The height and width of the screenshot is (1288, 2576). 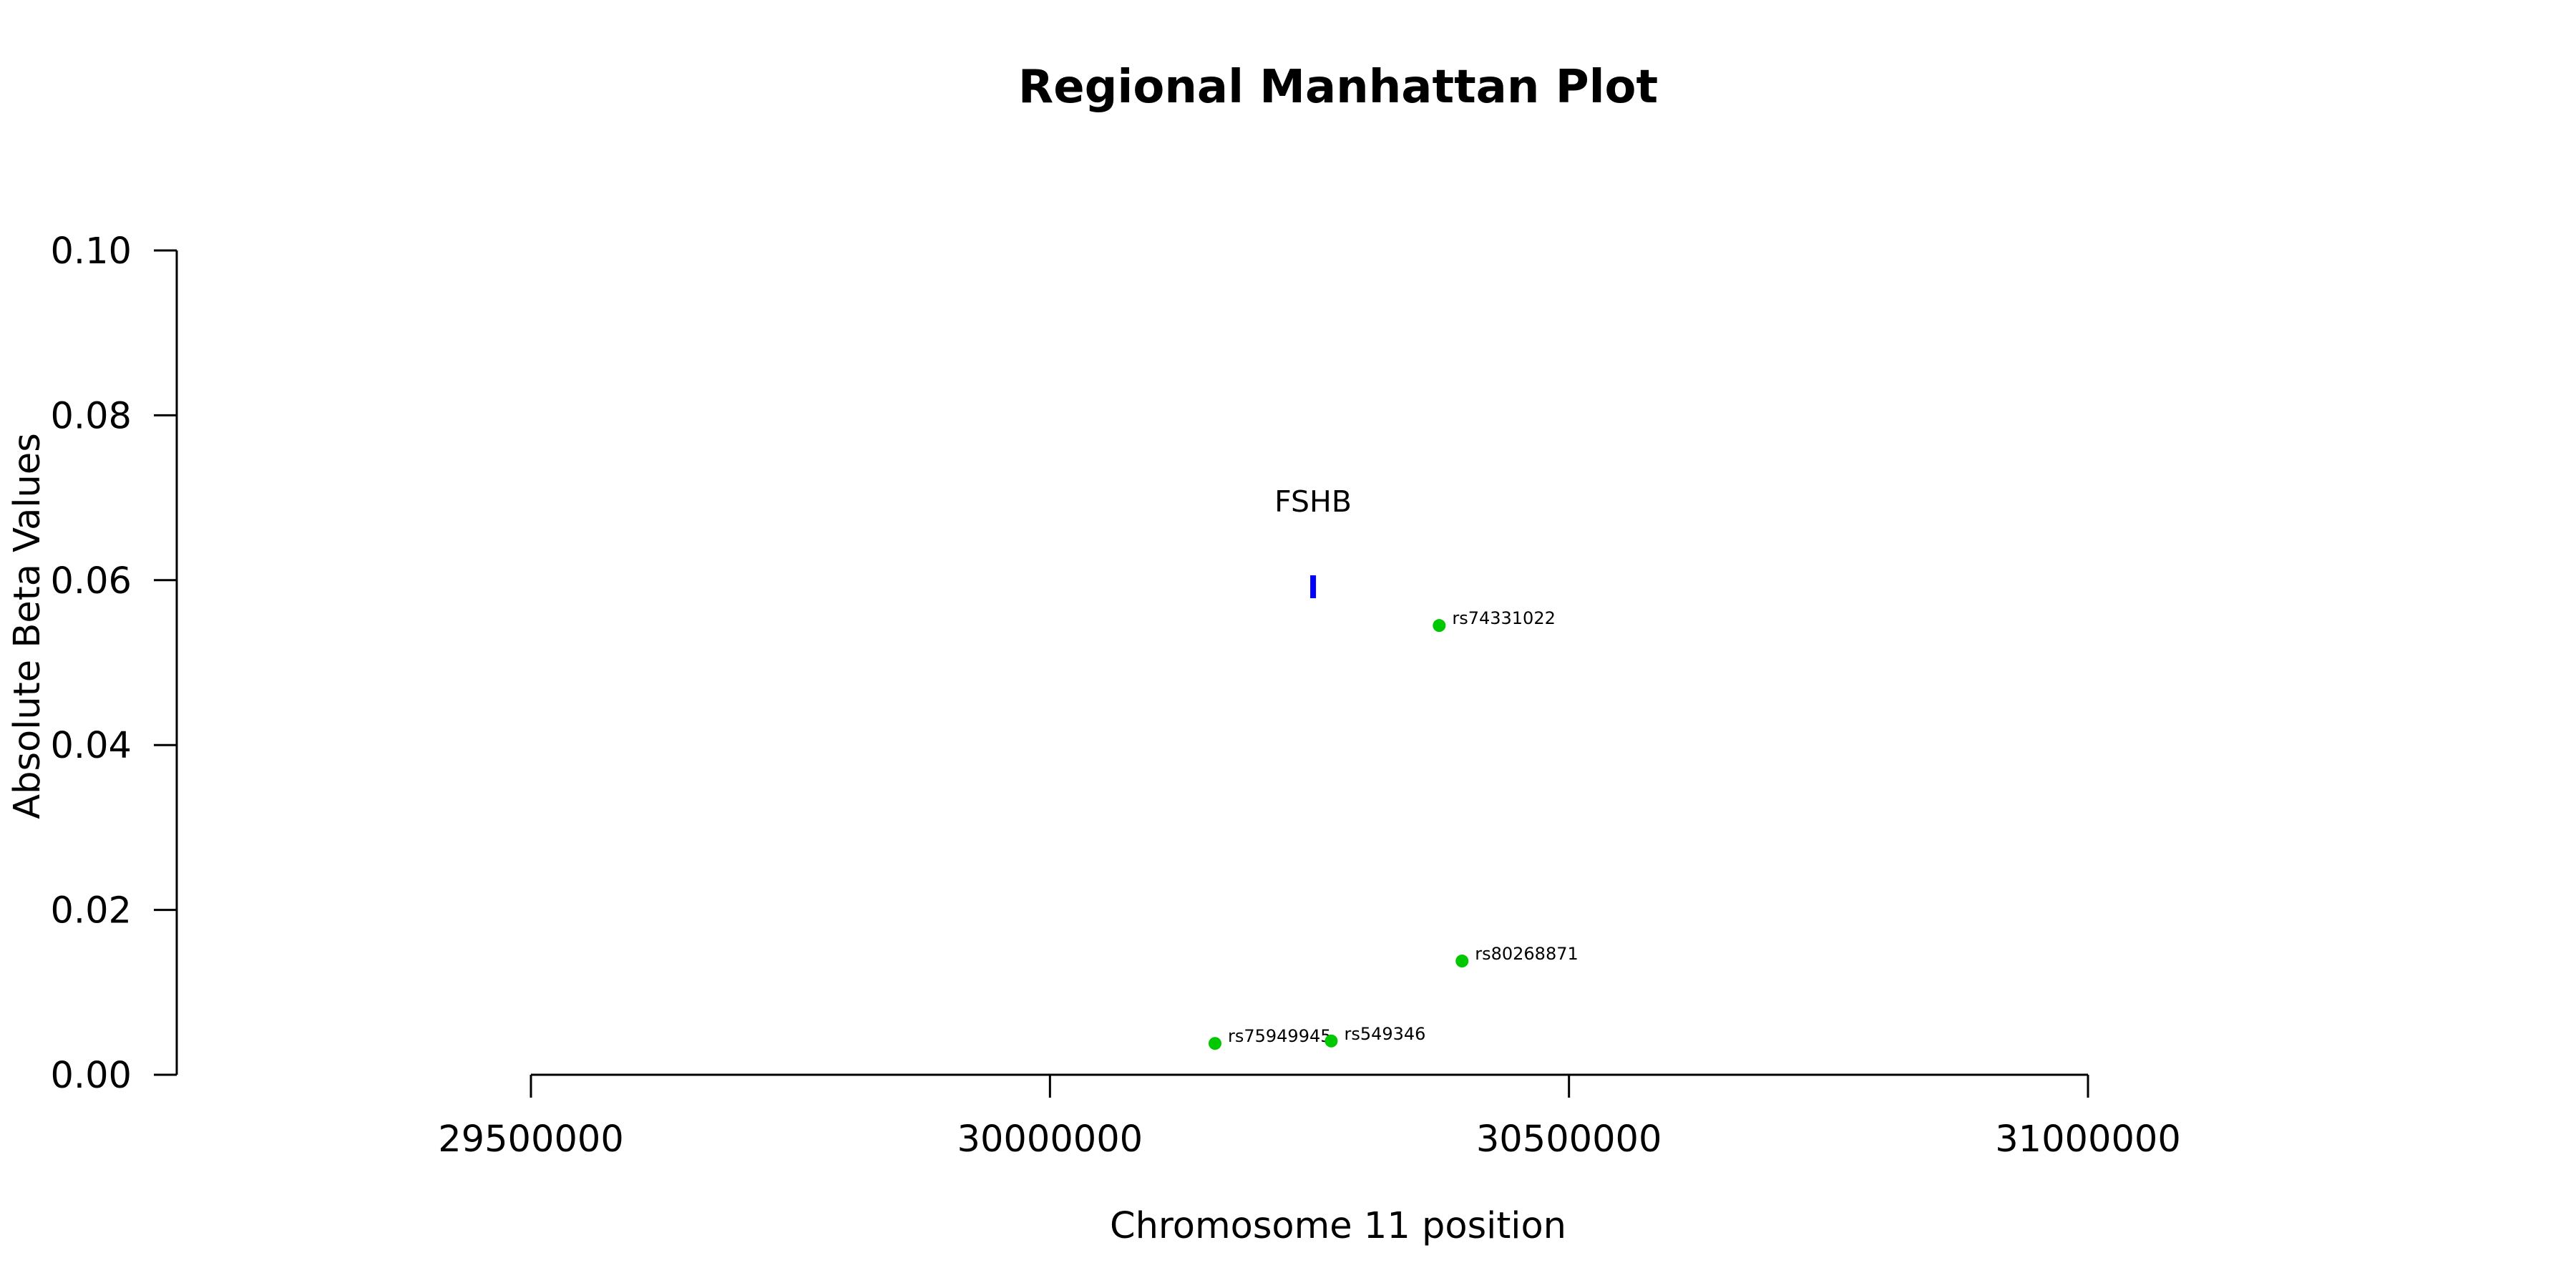 What do you see at coordinates (27, 626) in the screenshot?
I see `y-axis-label: Absolute Beta Values` at bounding box center [27, 626].